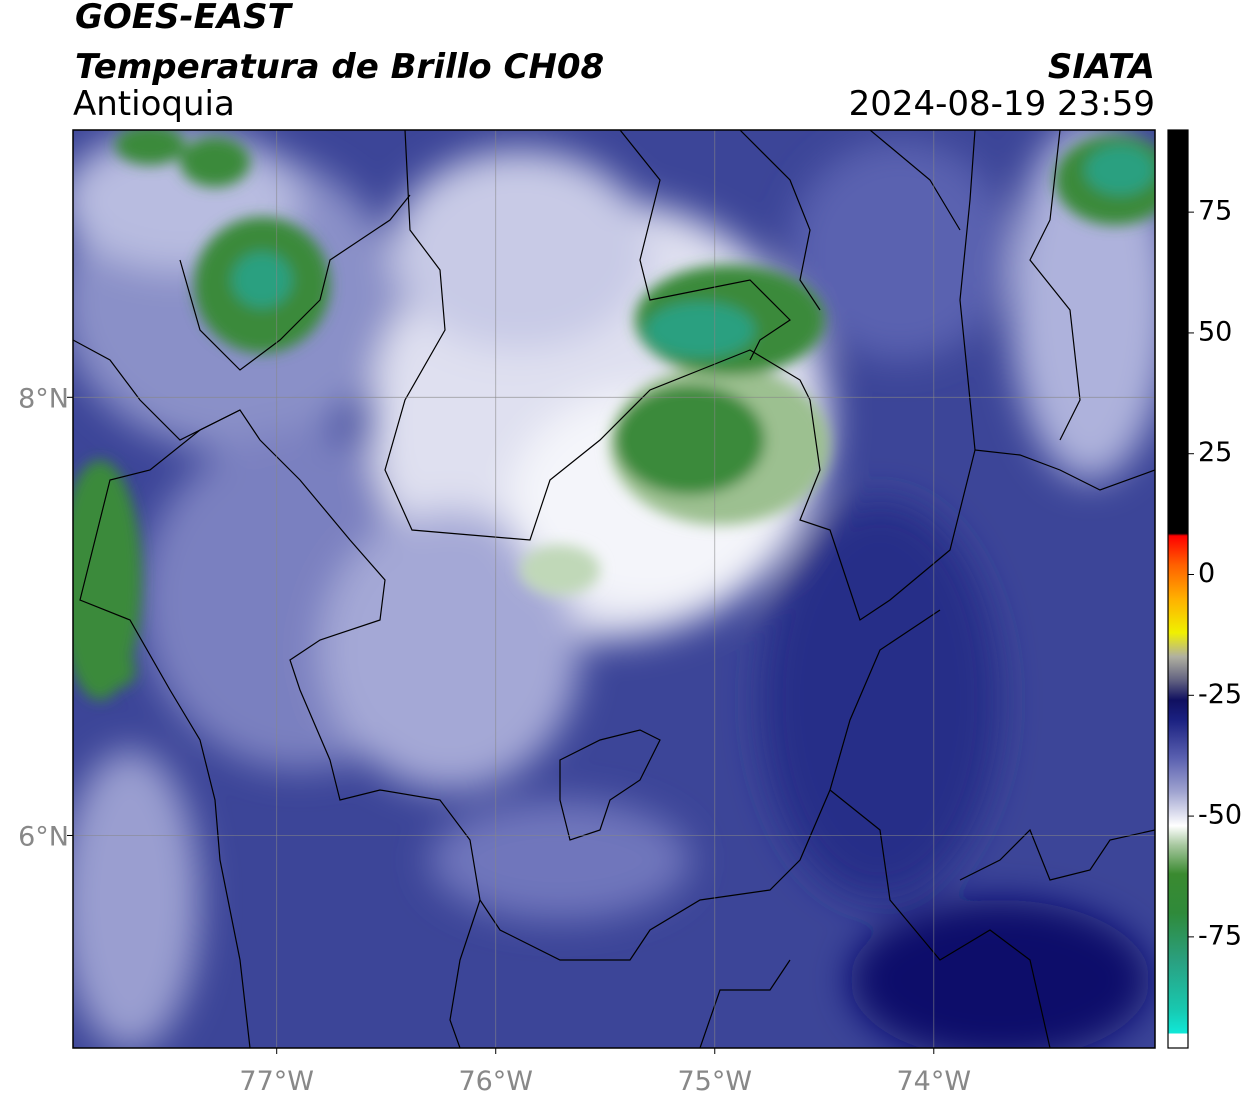 This screenshot has height=1099, width=1252. Describe the element at coordinates (495, 1081) in the screenshot. I see `lon-label: 76°W` at that location.